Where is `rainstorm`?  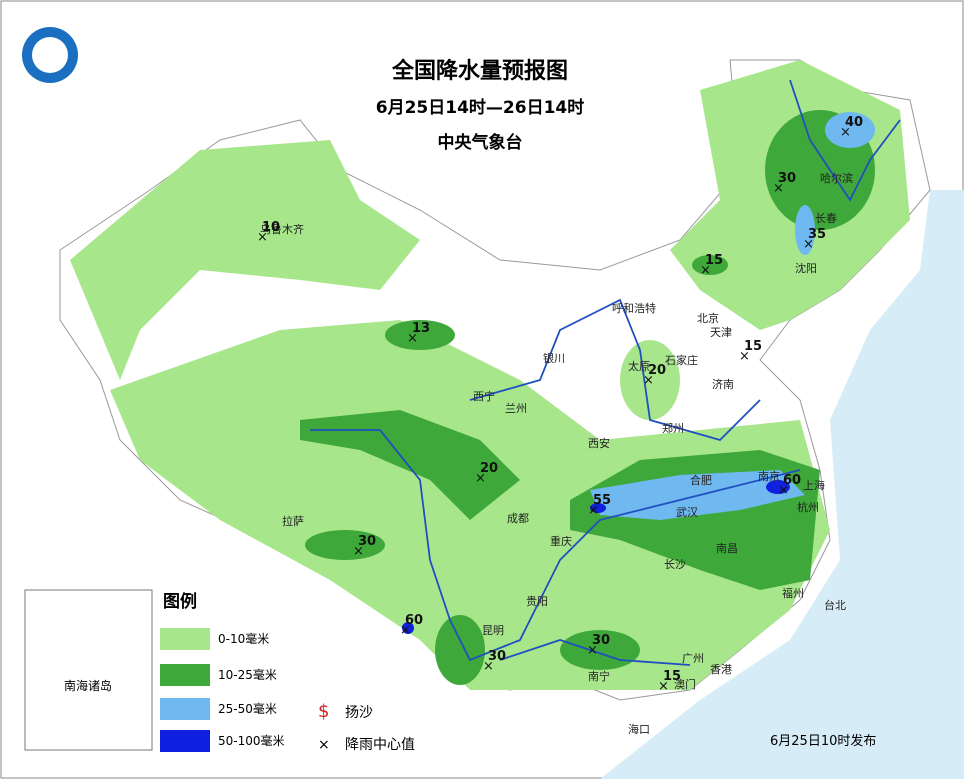
rainstorm is located at coordinates (596, 557).